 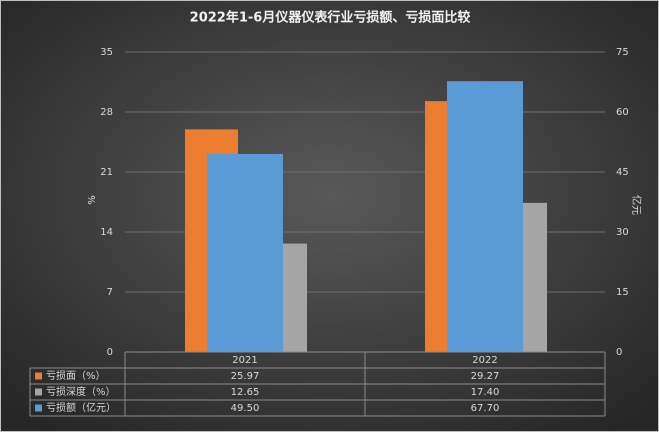 I want to click on y-tick-label: 35, so click(x=106, y=52).